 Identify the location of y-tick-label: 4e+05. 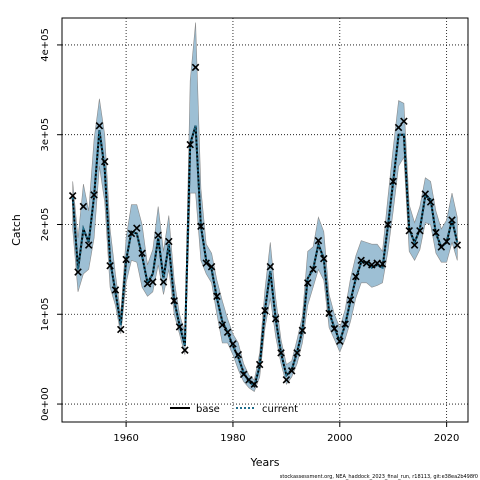
(45, 45).